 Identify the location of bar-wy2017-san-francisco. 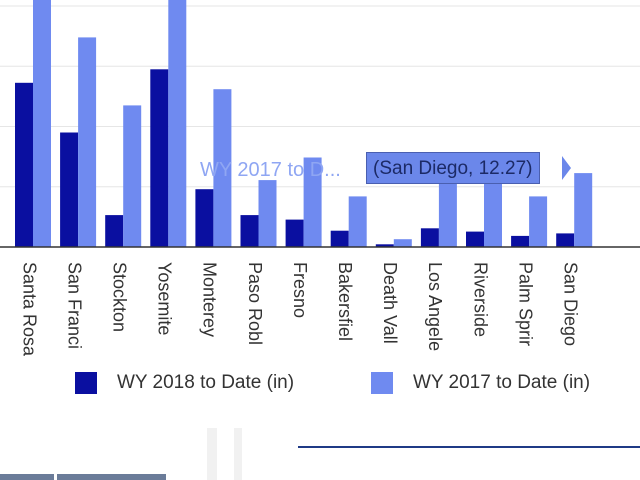
(87, 142).